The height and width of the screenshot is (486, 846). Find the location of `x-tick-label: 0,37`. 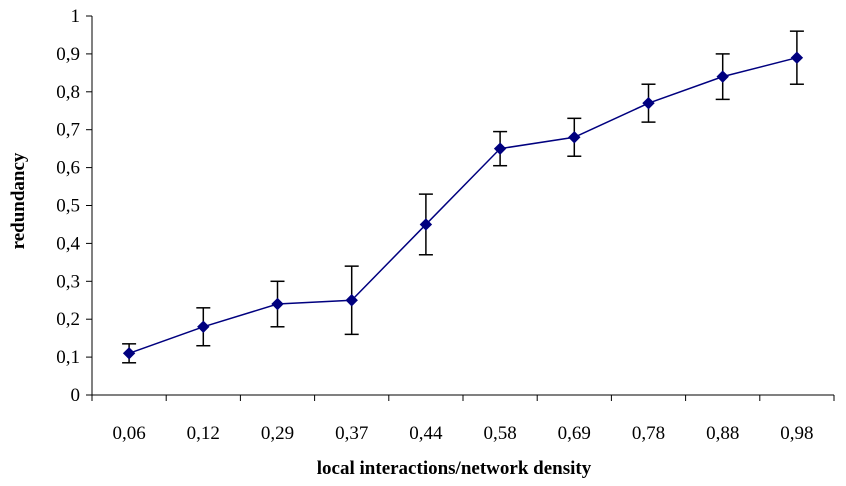

x-tick-label: 0,37 is located at coordinates (351, 433).